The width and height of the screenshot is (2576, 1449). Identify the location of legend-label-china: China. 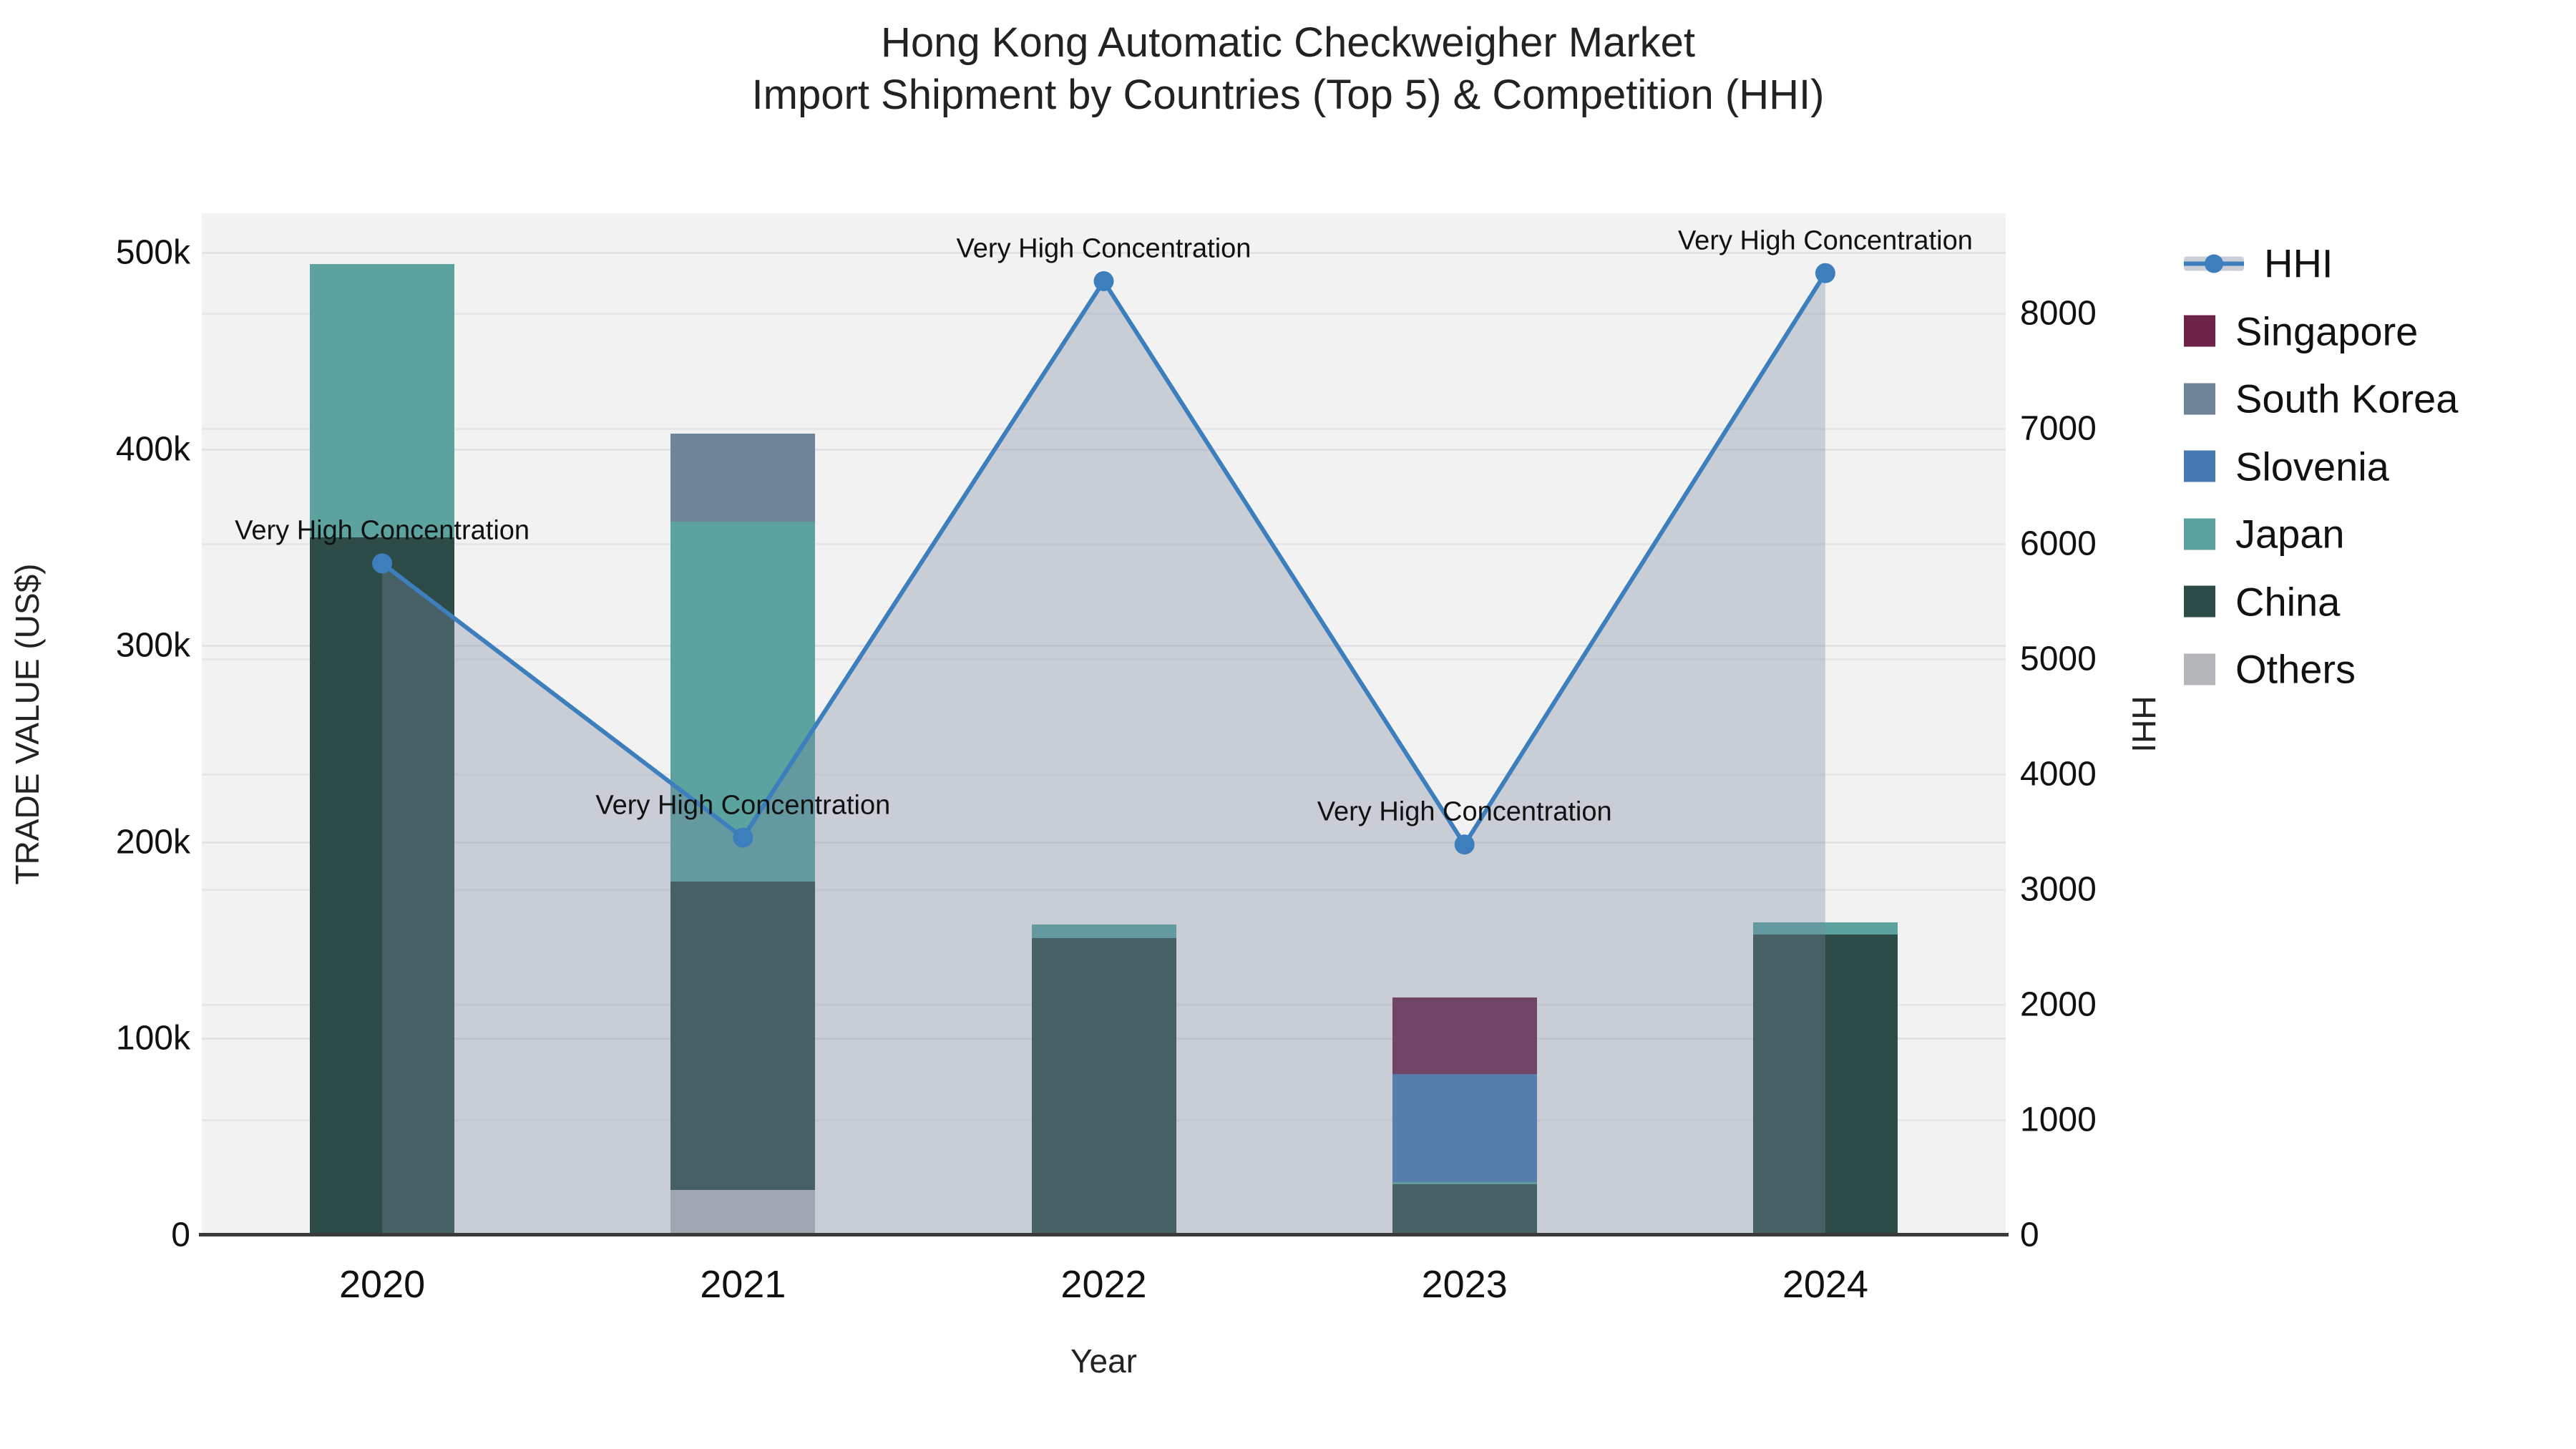
(2288, 601).